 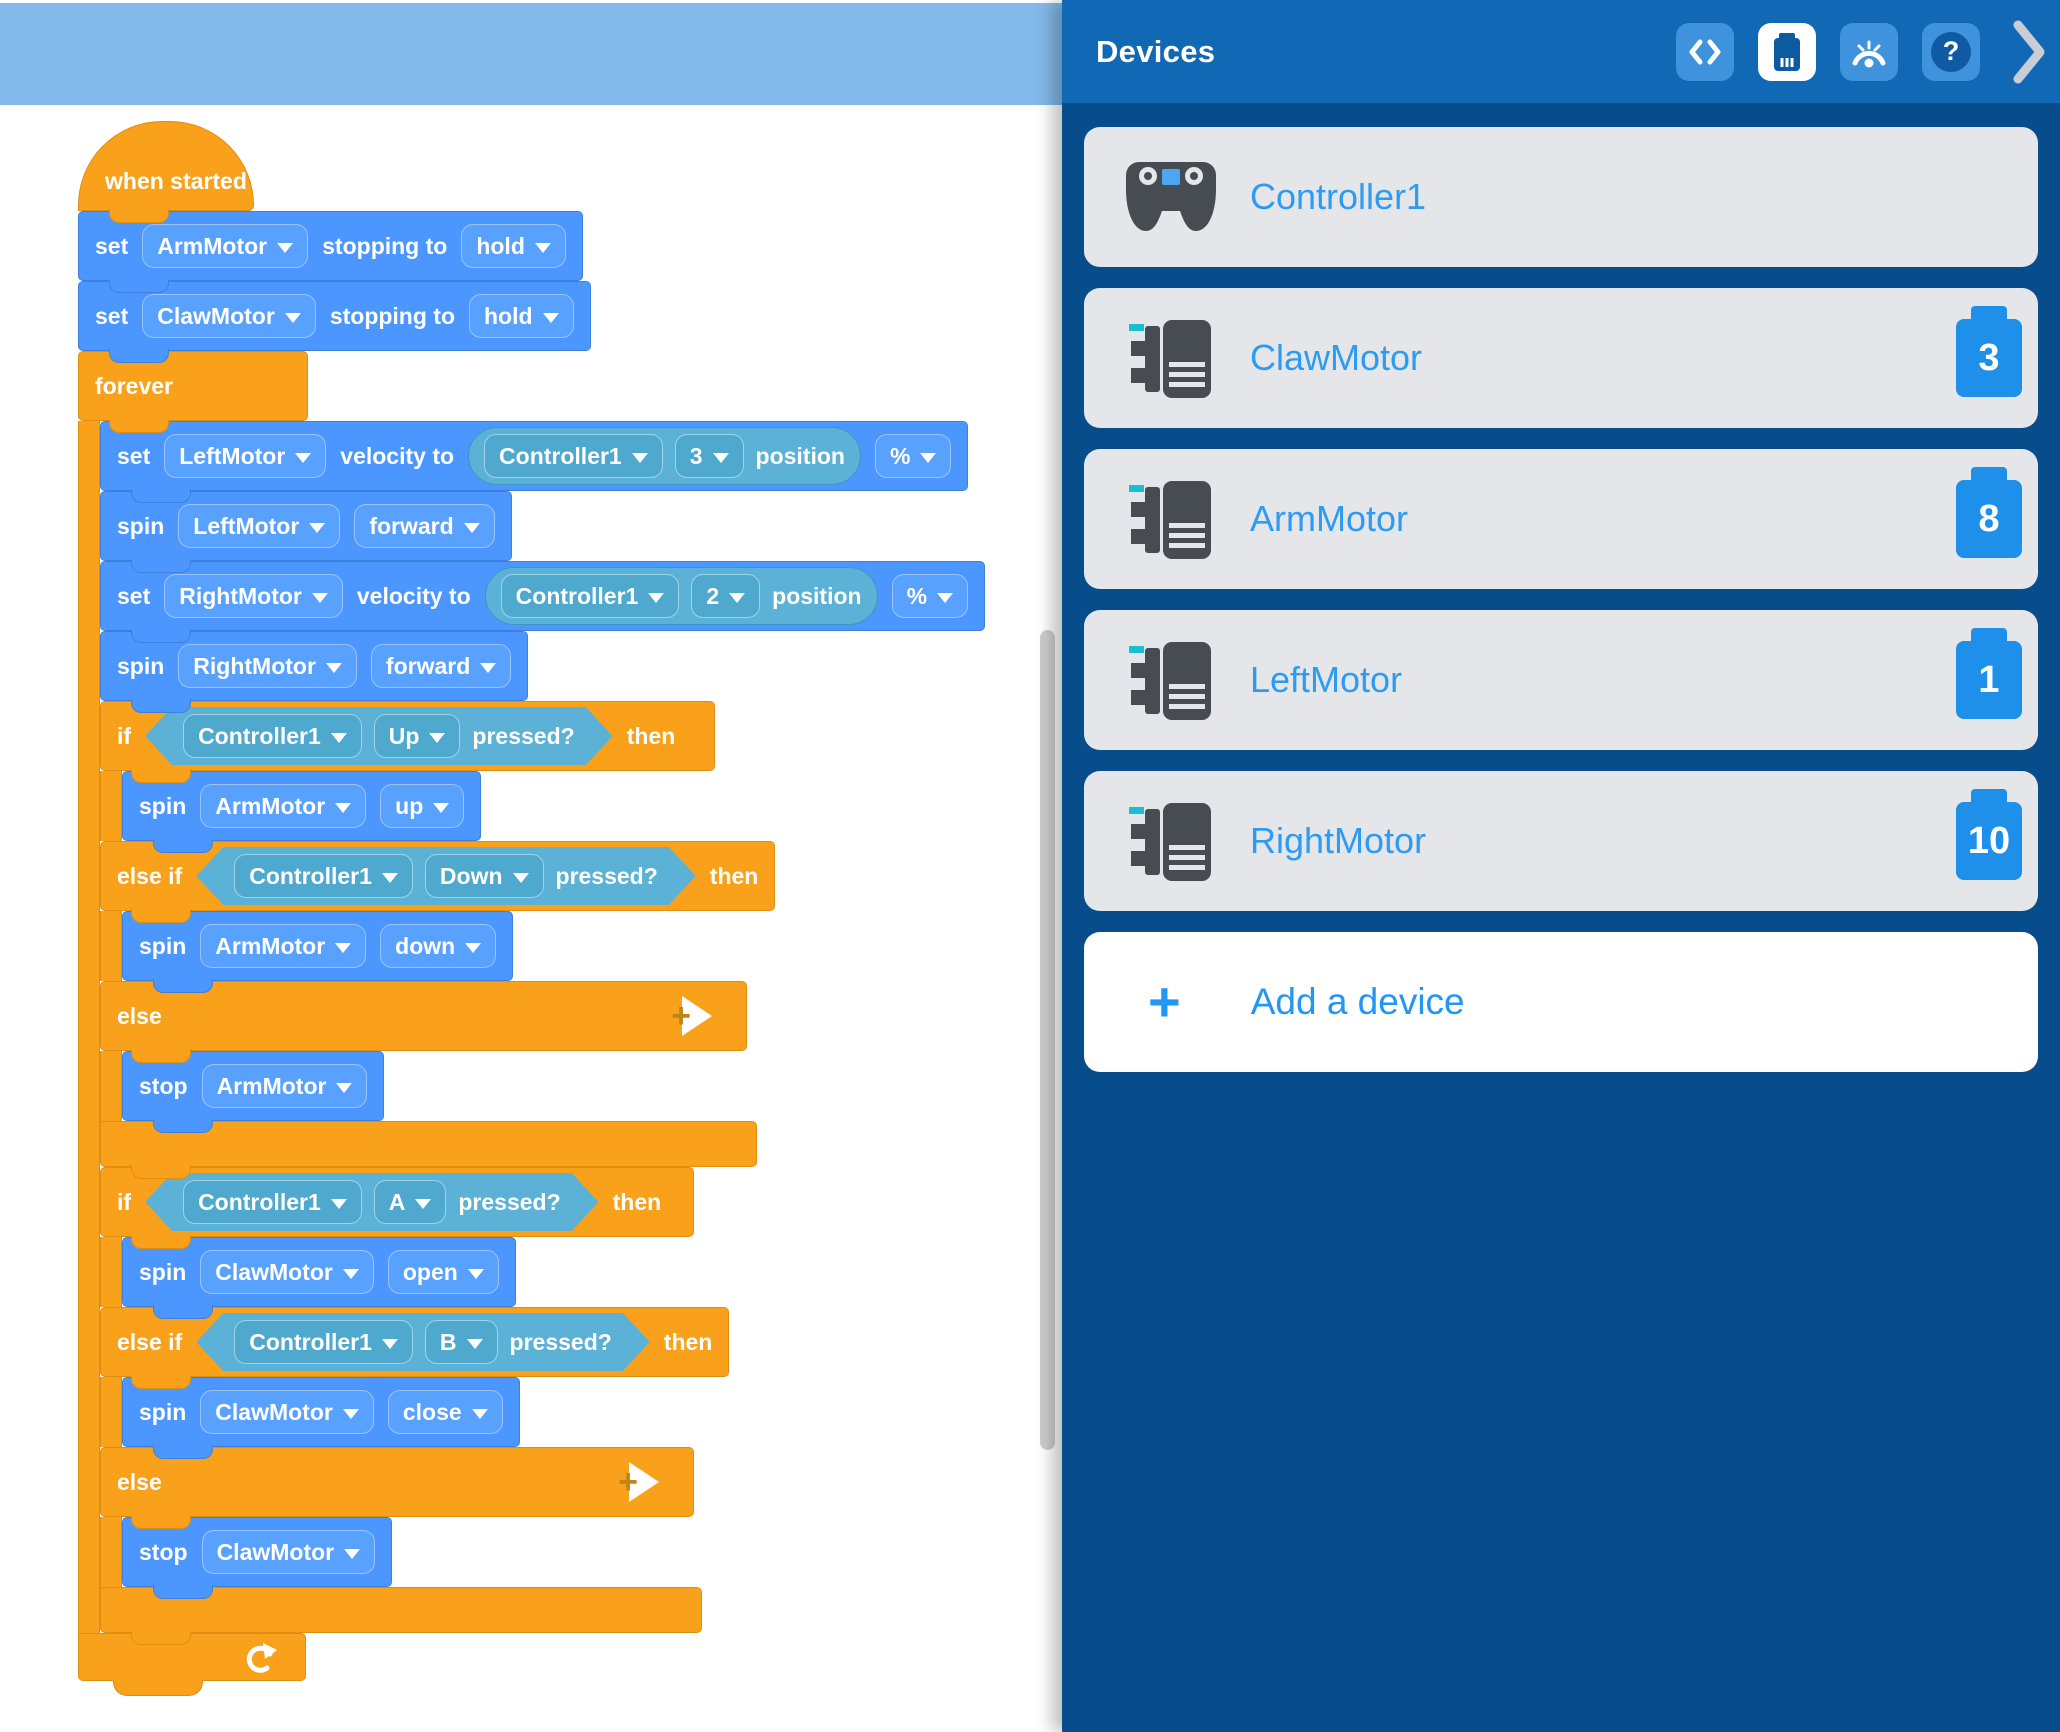 I want to click on button-dropdown: Down, so click(x=484, y=876).